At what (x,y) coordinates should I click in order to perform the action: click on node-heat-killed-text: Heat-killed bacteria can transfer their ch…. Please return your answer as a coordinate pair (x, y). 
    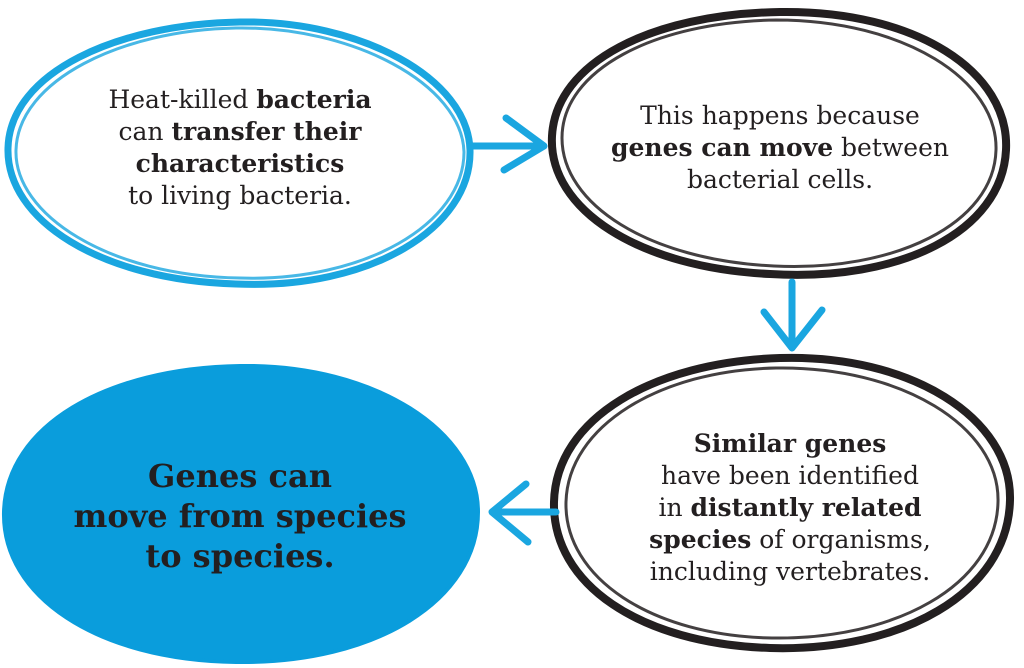
    Looking at the image, I should click on (240, 148).